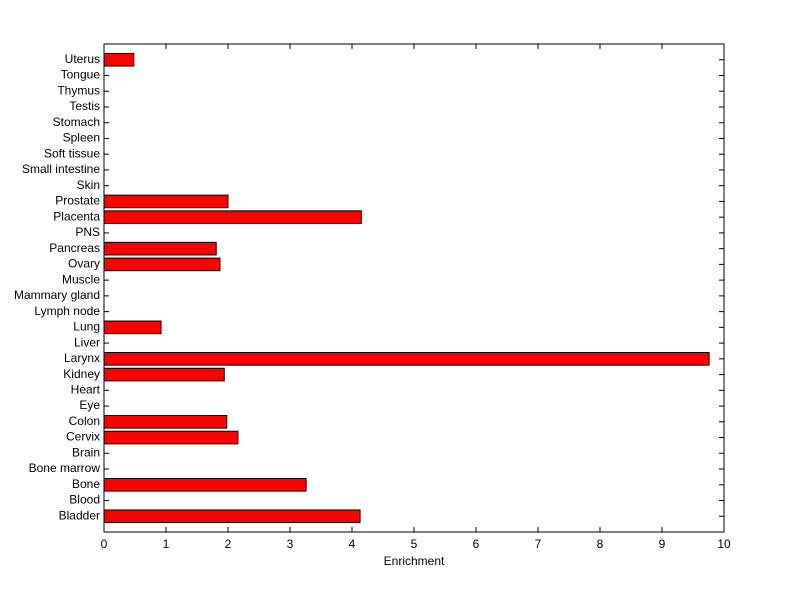 This screenshot has height=604, width=800. Describe the element at coordinates (83, 437) in the screenshot. I see `y-tick-label: Cervix` at that location.